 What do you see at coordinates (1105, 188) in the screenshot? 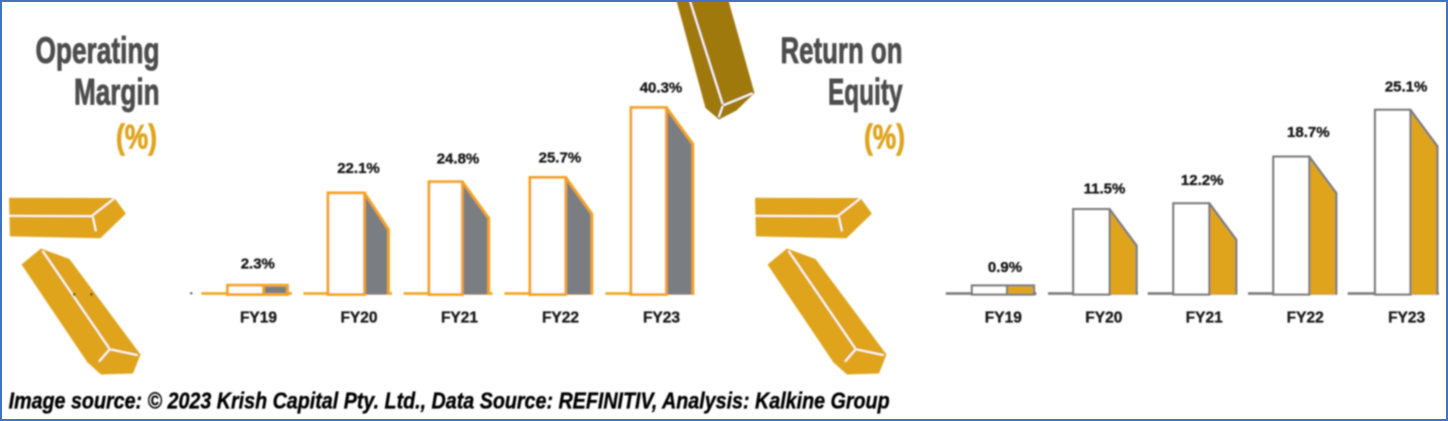
I see `svg-text: 11.5%` at bounding box center [1105, 188].